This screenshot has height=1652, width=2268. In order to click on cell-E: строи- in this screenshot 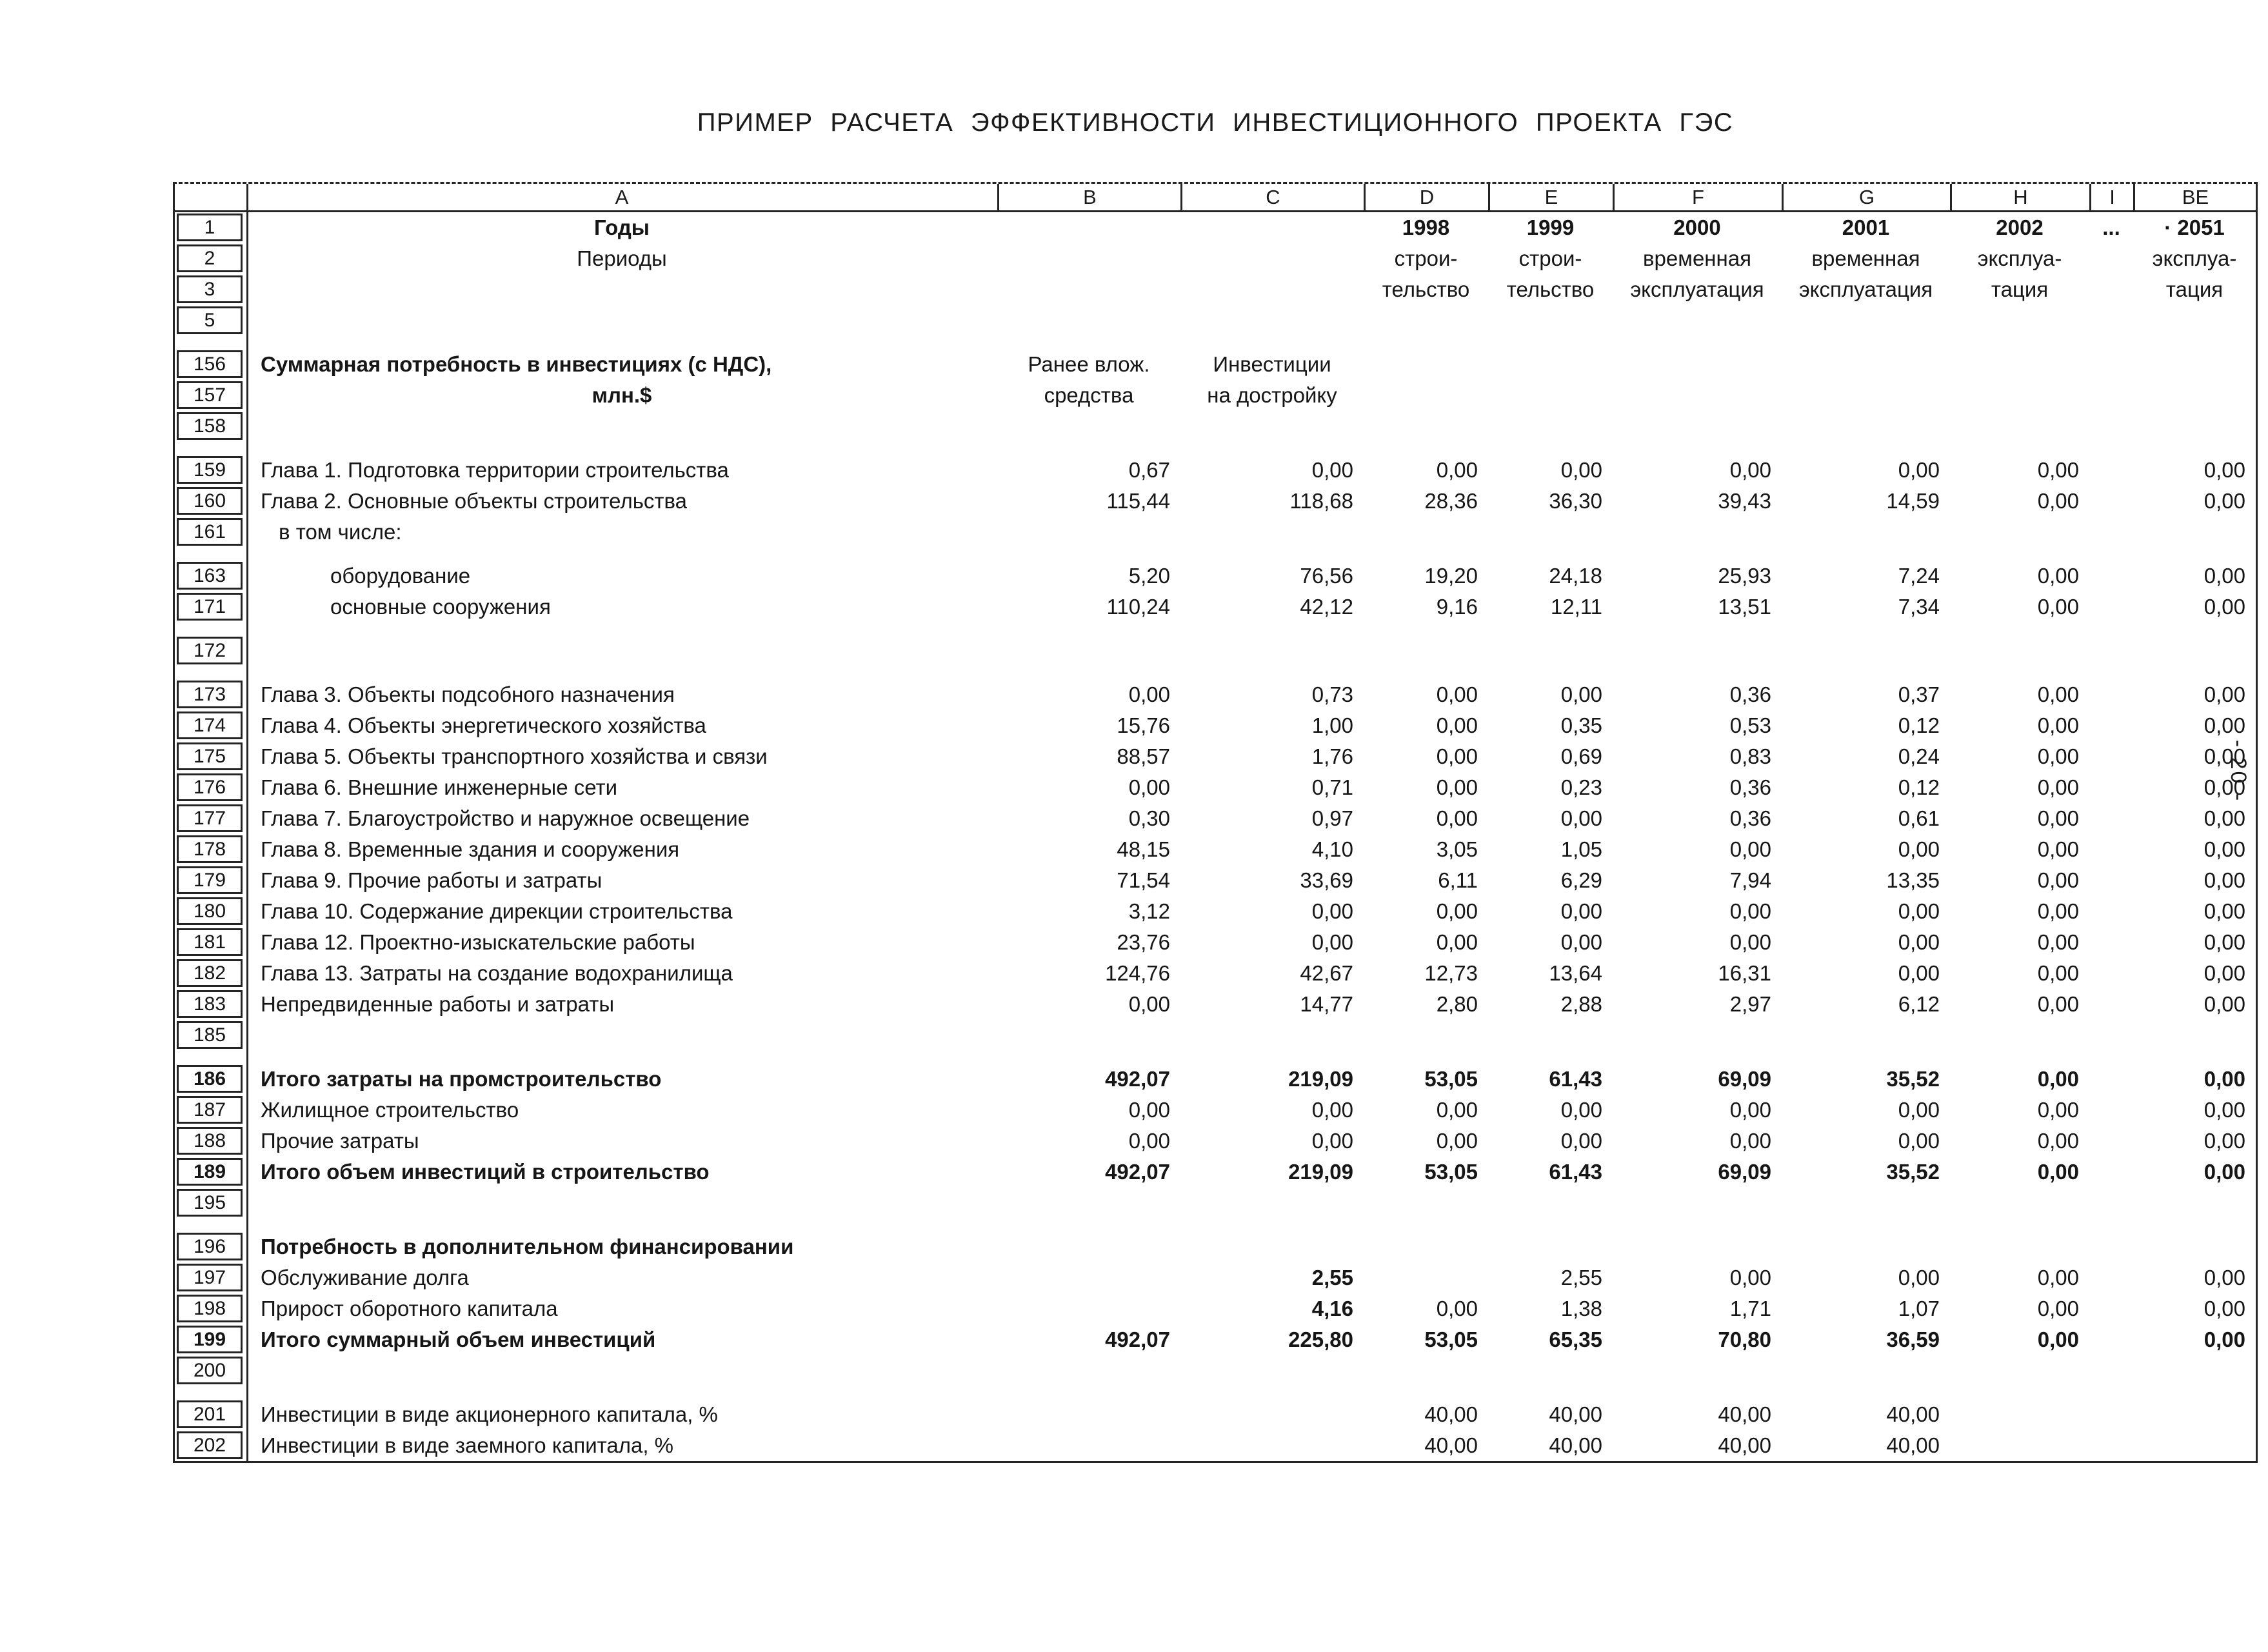, I will do `click(1550, 258)`.